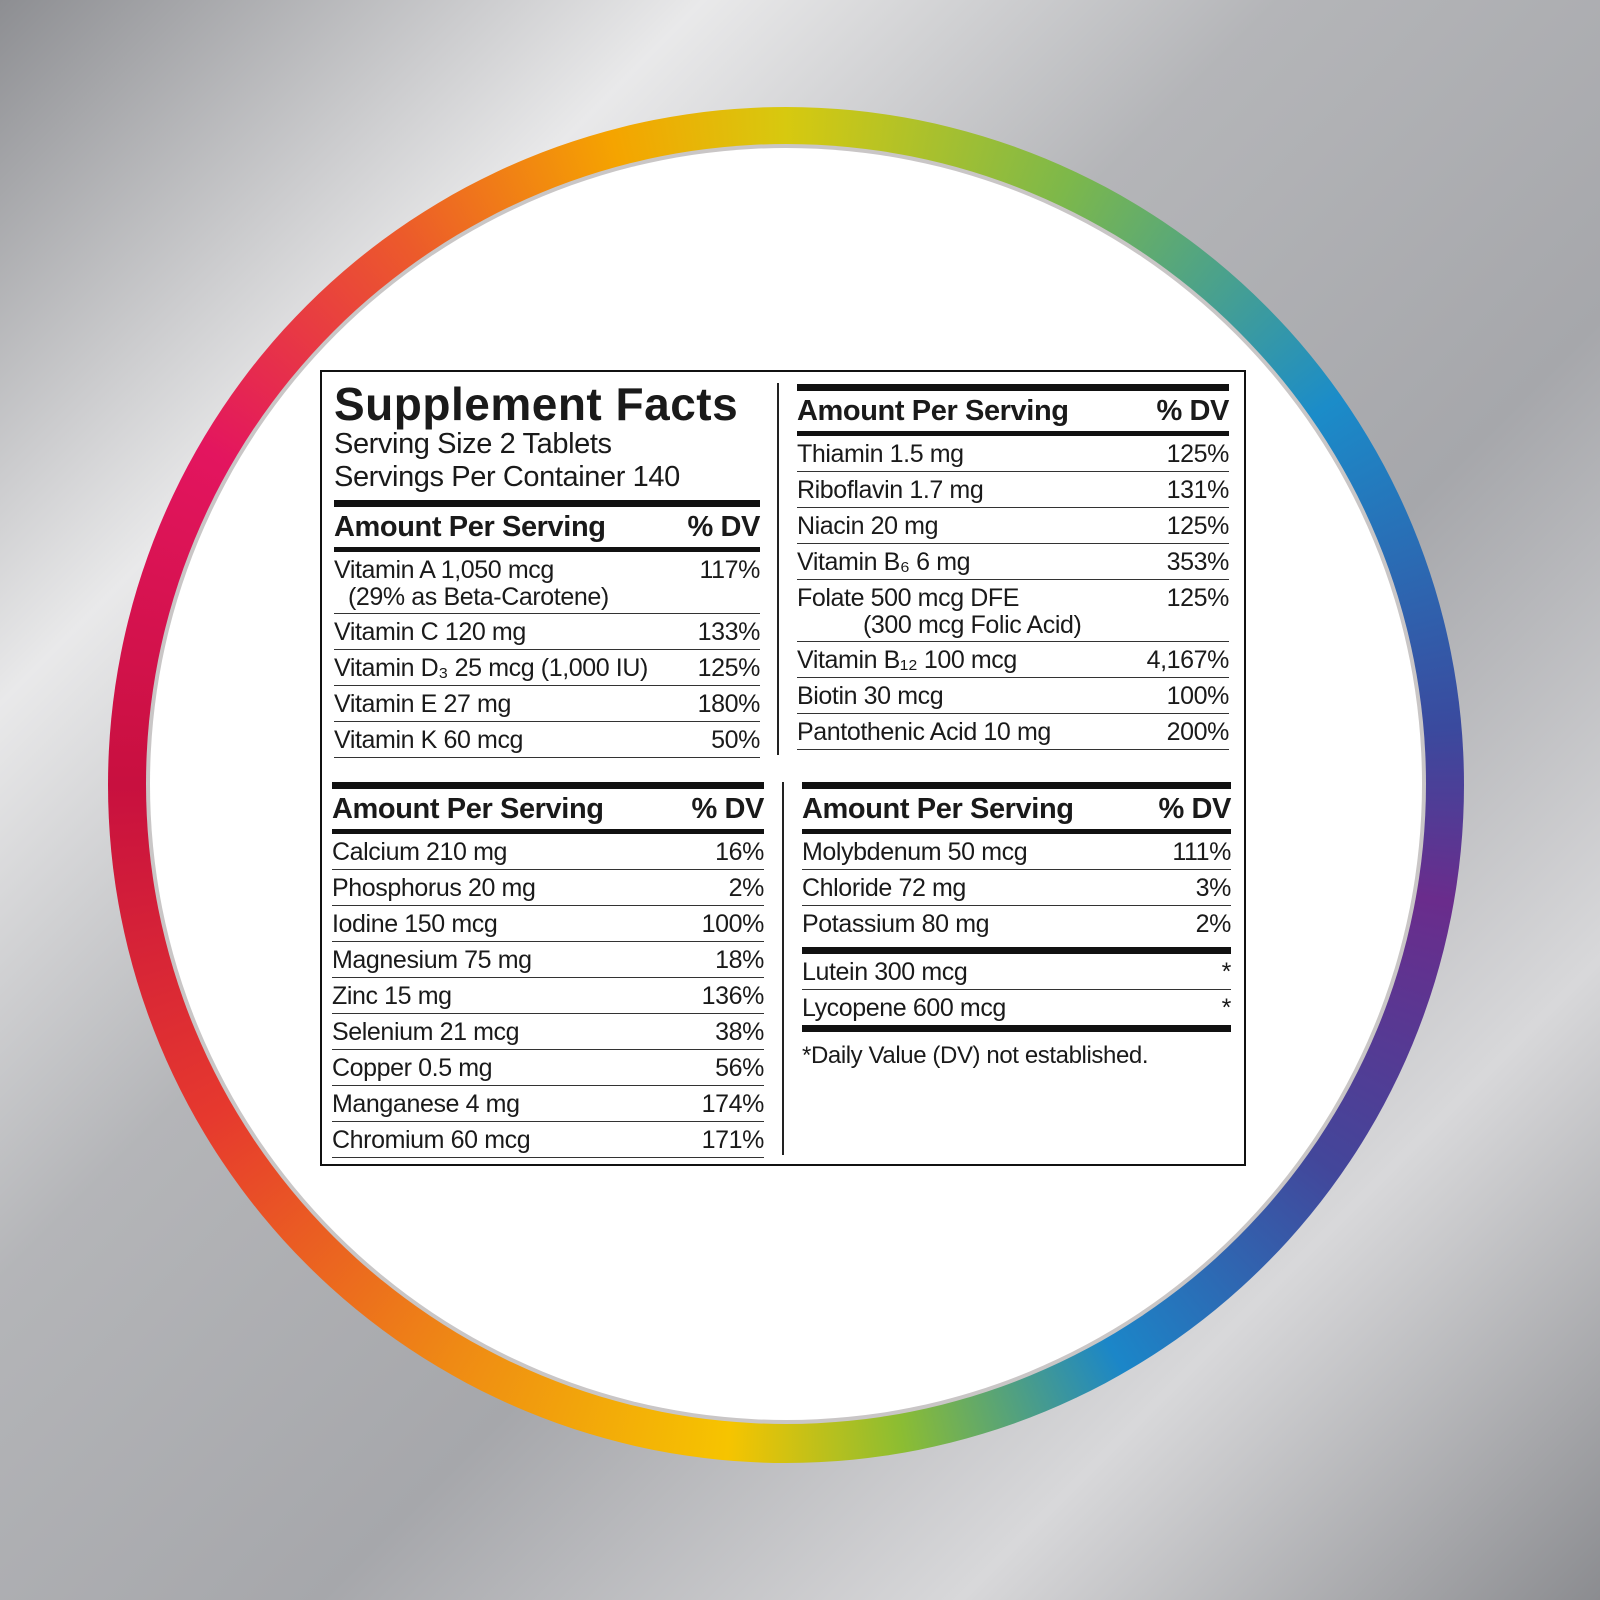  What do you see at coordinates (885, 972) in the screenshot?
I see `nutrient-name: Lutein 300 mcg` at bounding box center [885, 972].